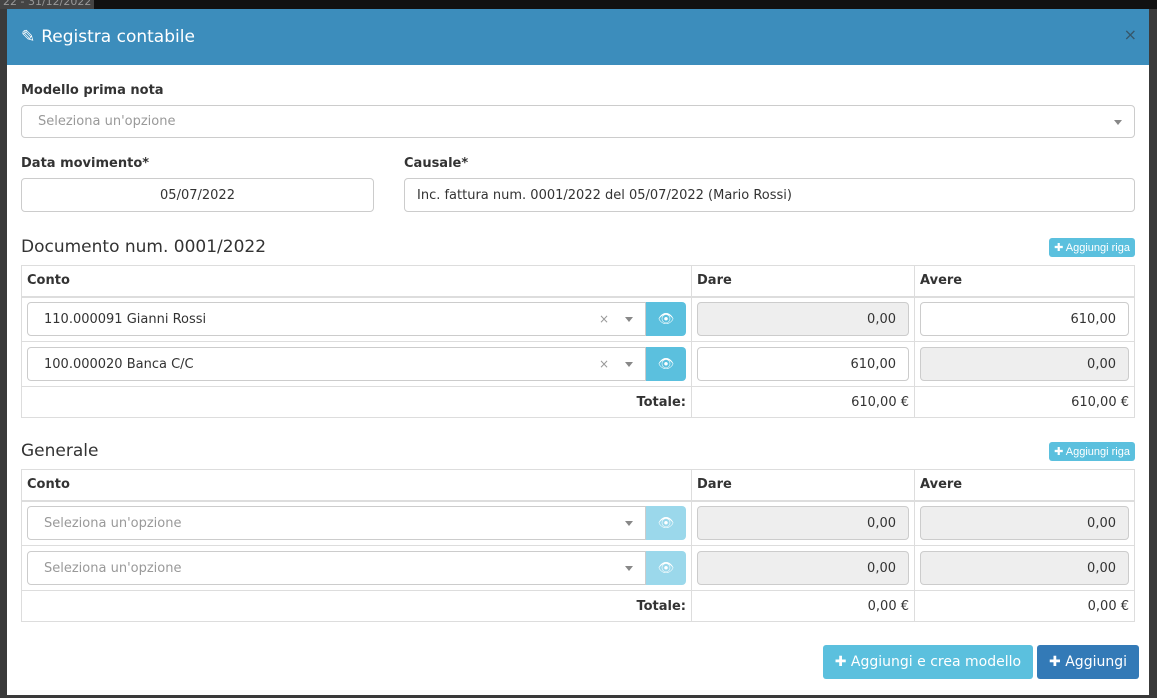 This screenshot has width=1157, height=698. I want to click on conto-value: 110.000091 Gianni Rossi, so click(125, 319).